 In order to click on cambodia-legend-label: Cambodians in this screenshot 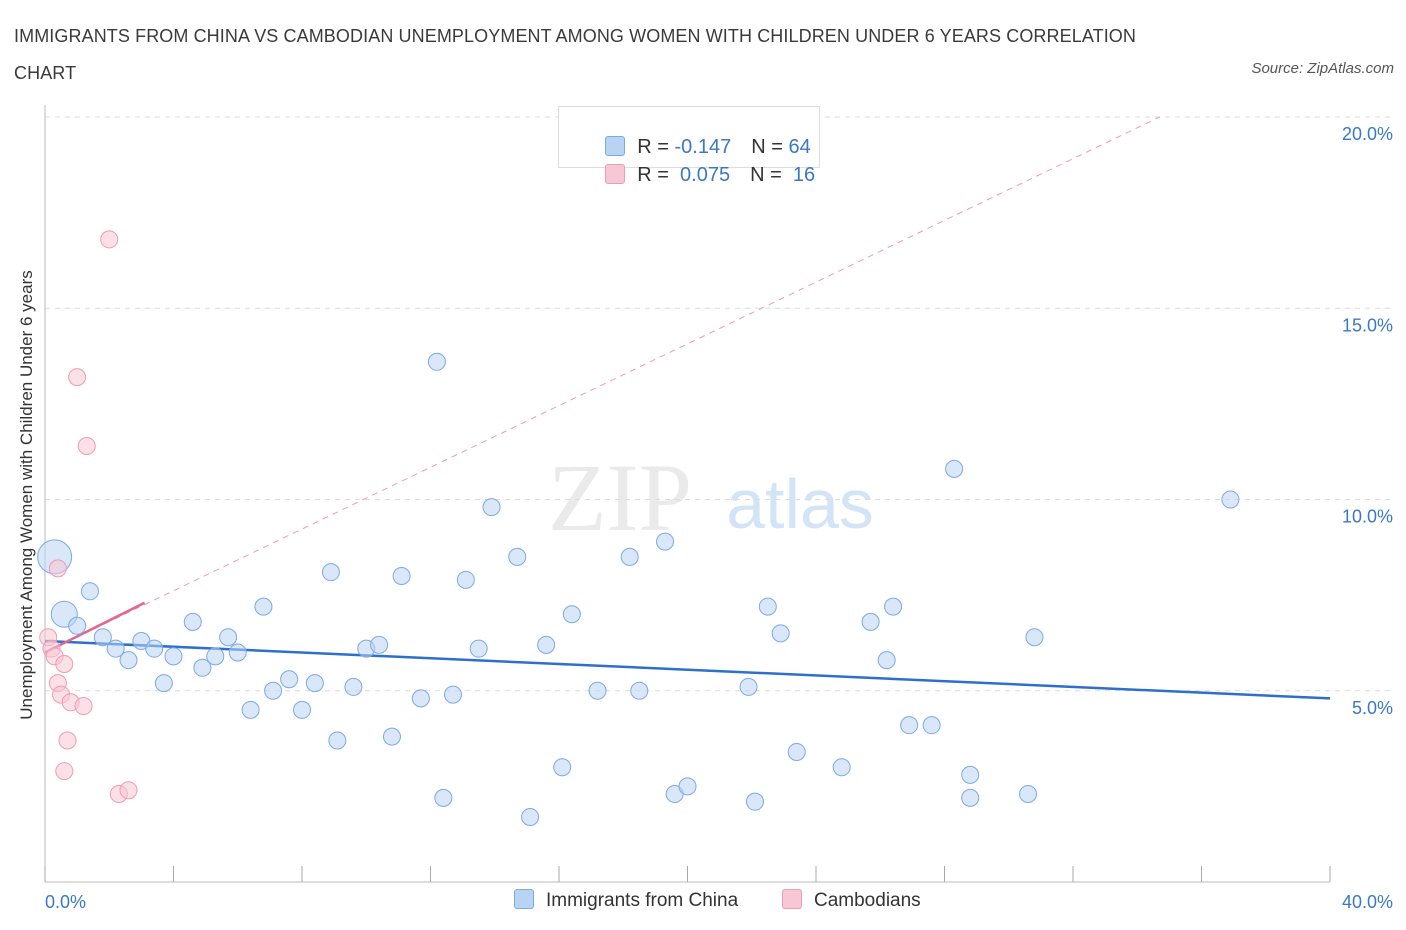, I will do `click(867, 900)`.